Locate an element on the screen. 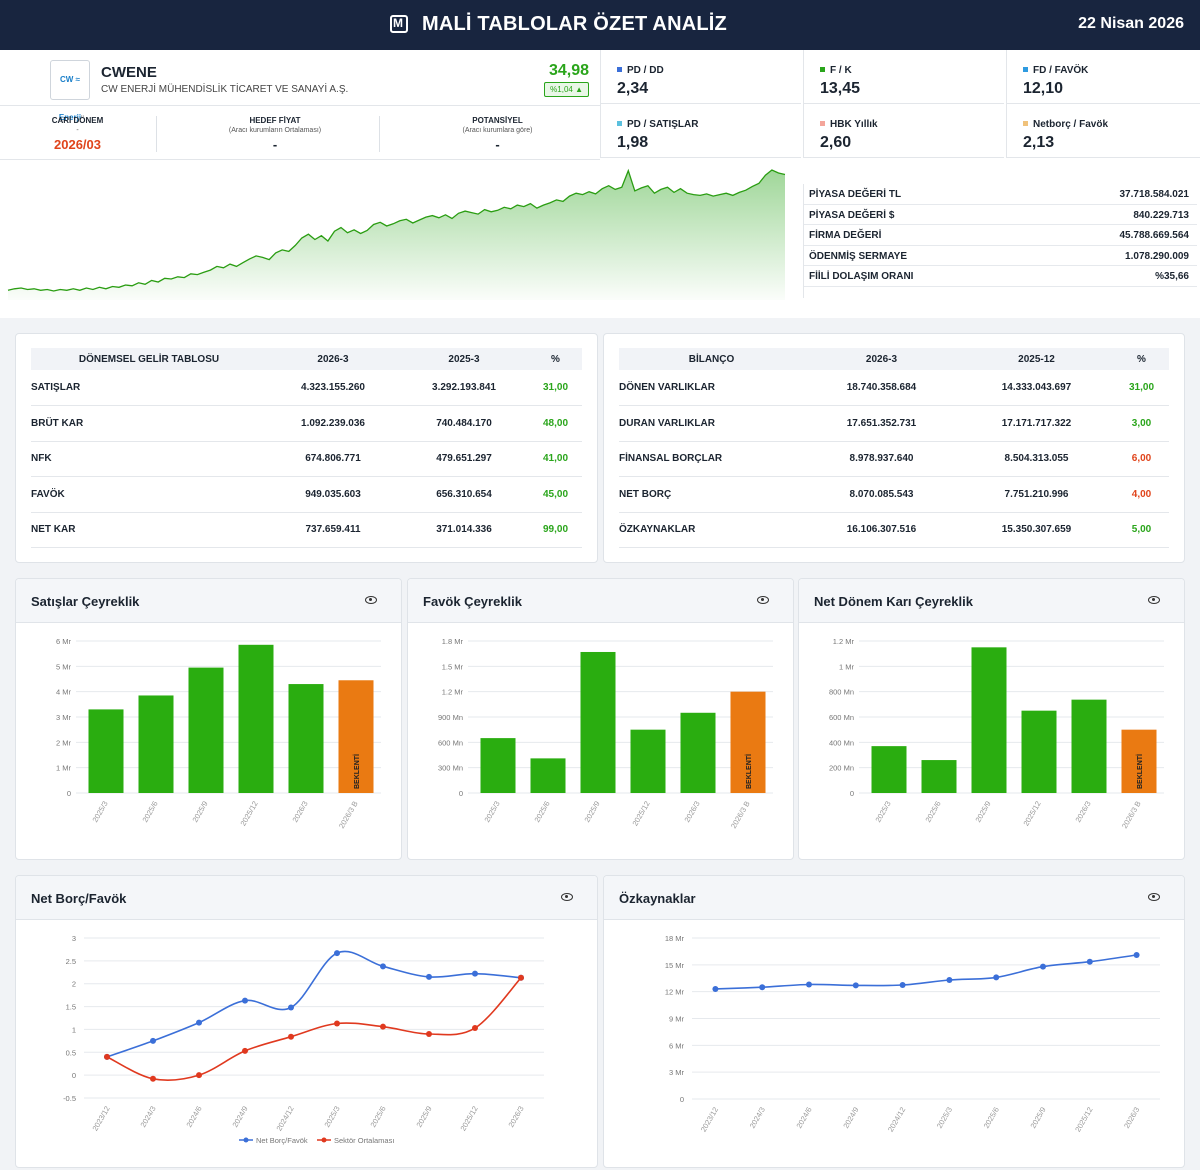  column-header: DÖNEMSEL GELİR TABLOSU is located at coordinates (149, 359).